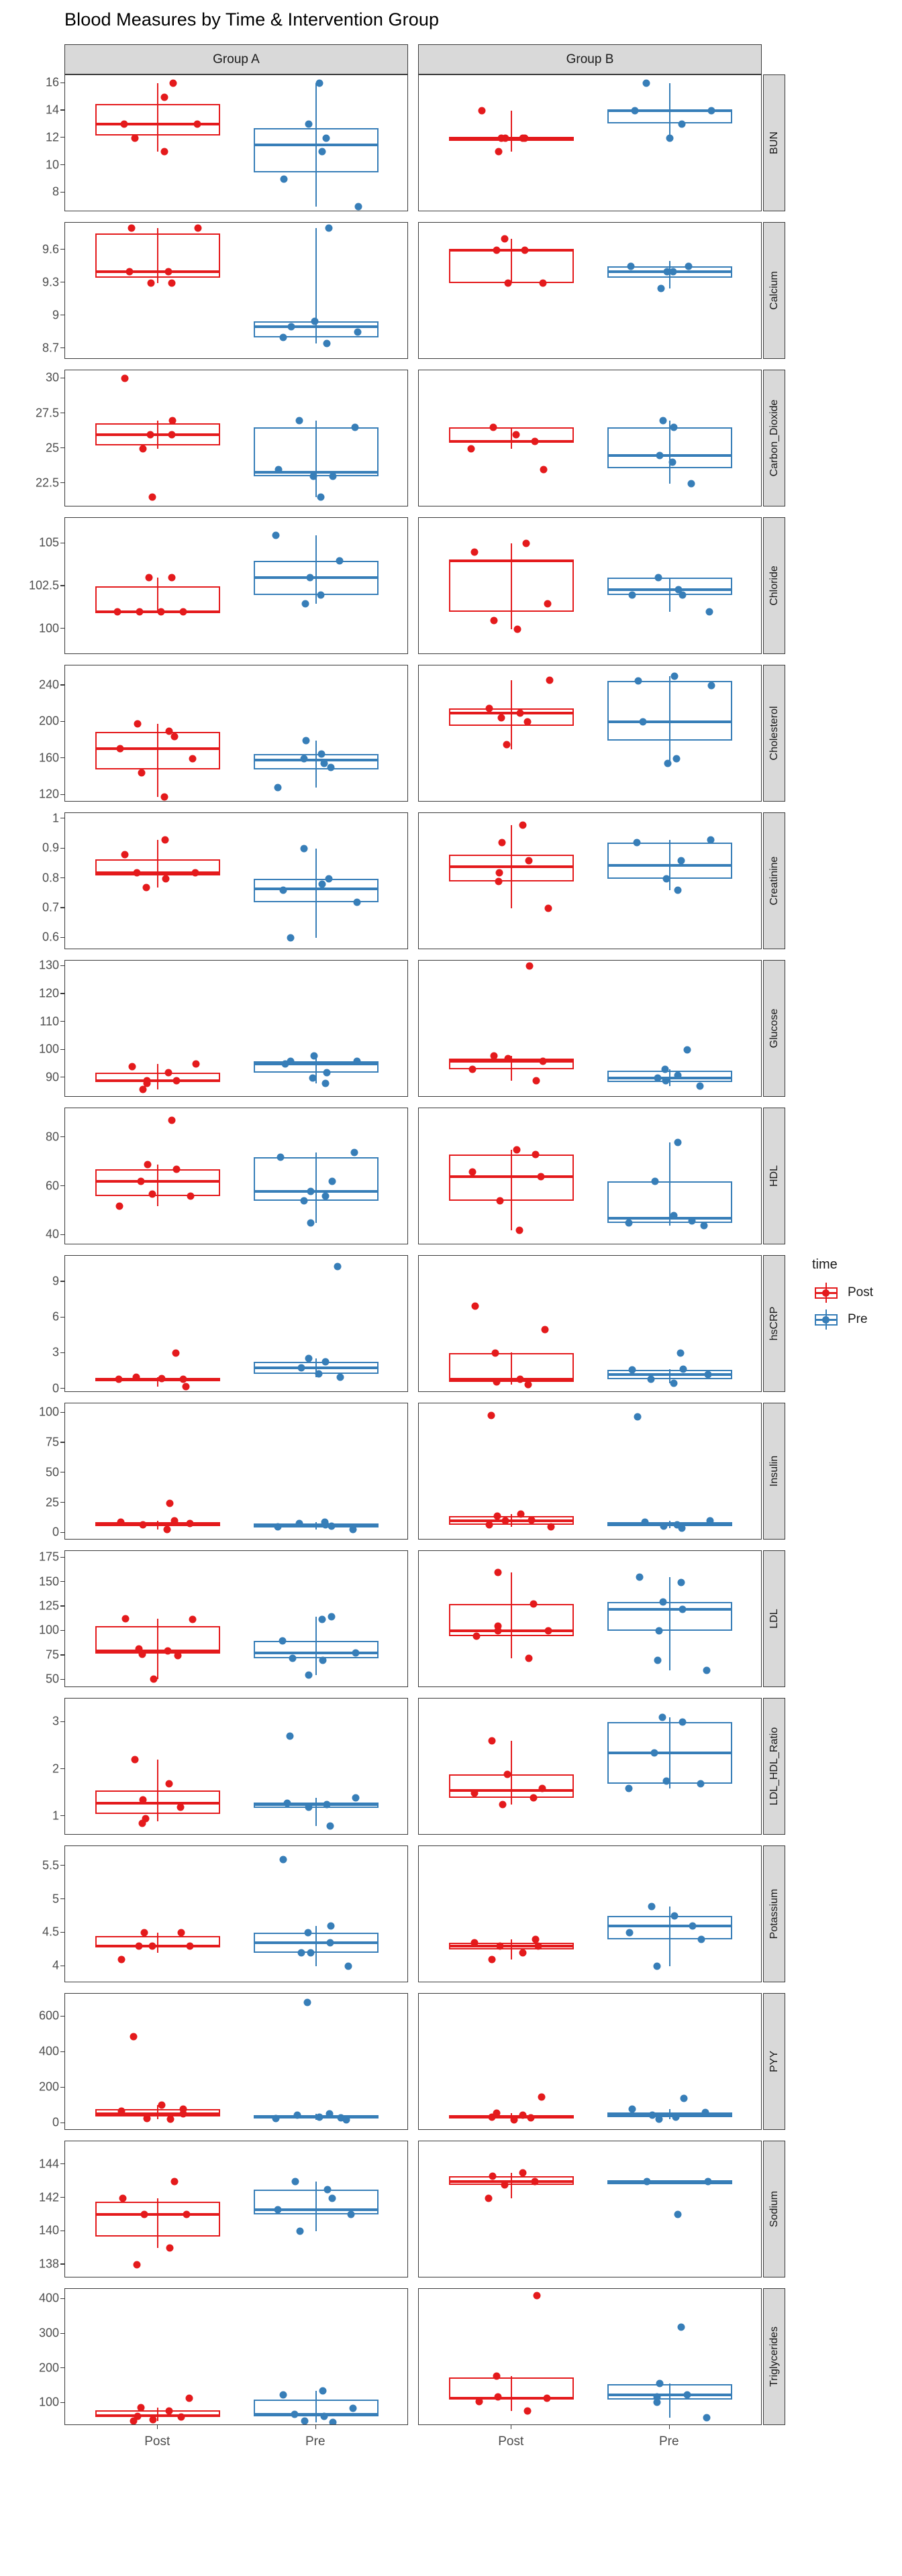 The width and height of the screenshot is (902, 2576). Describe the element at coordinates (52, 1502) in the screenshot. I see `y-axis-tick-label: 25` at that location.